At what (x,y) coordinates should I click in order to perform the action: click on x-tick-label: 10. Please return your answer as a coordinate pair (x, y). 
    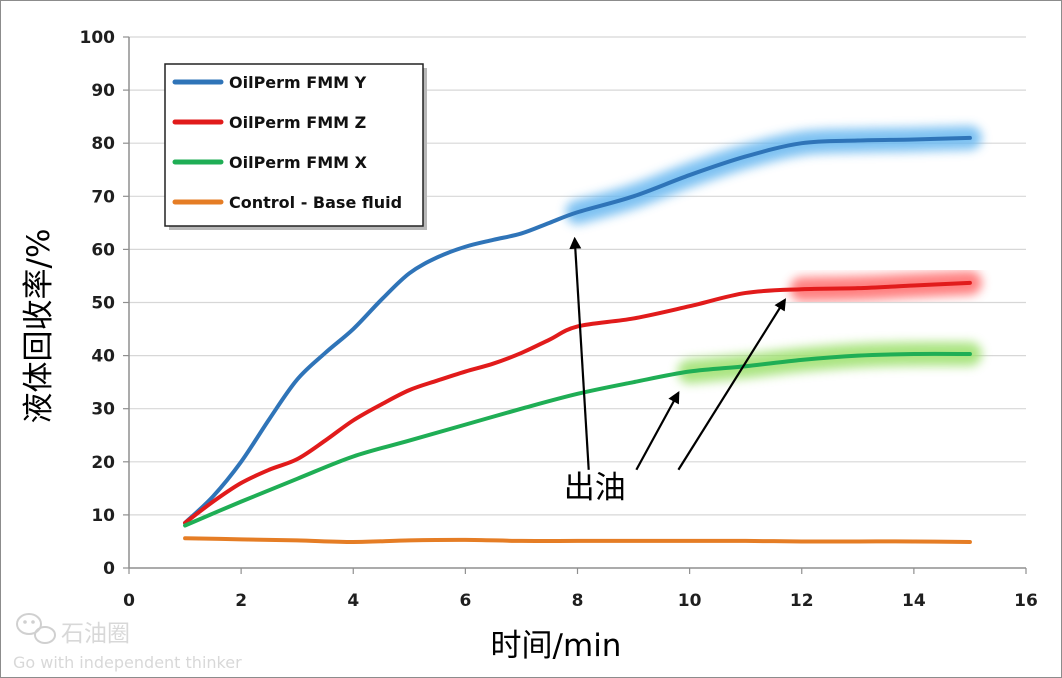
    Looking at the image, I should click on (690, 601).